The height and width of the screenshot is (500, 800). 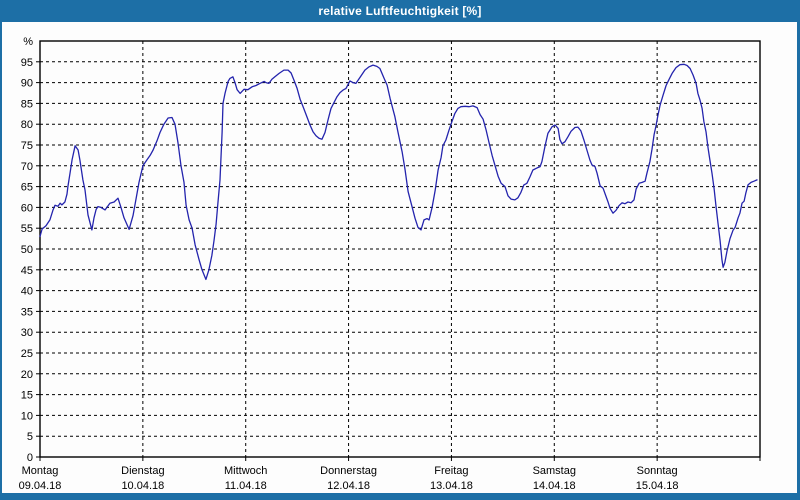 What do you see at coordinates (142, 486) in the screenshot?
I see `x-axis-date-label: 10.04.18` at bounding box center [142, 486].